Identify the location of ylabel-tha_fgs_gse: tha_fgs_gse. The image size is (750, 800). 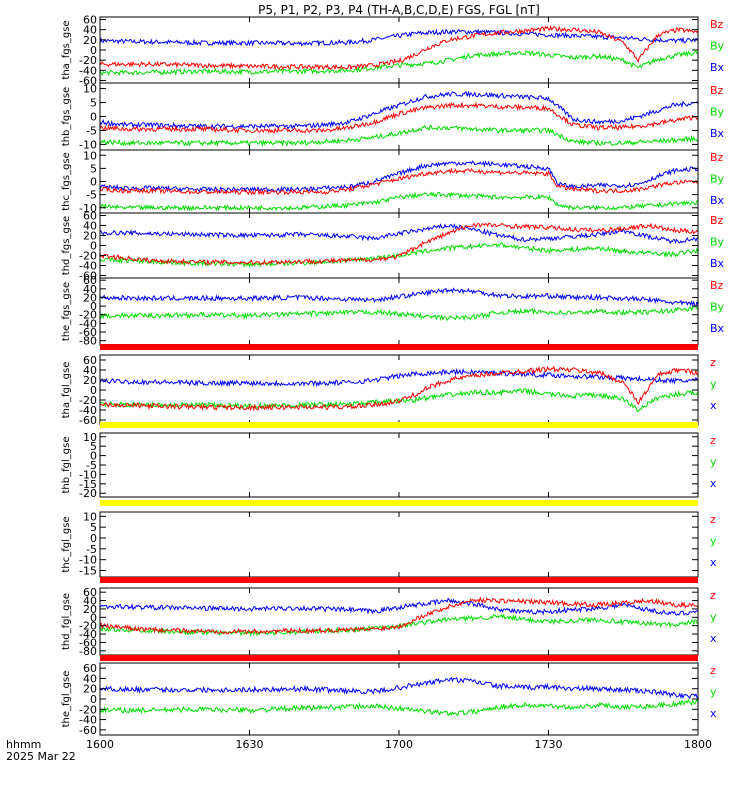
(66, 49).